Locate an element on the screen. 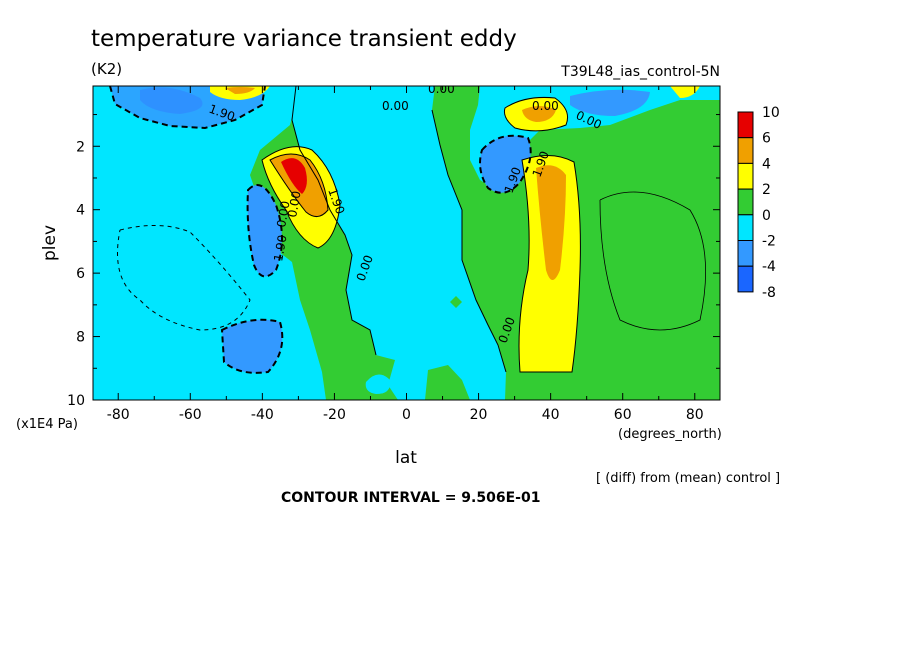 The width and height of the screenshot is (904, 654). colorbar-label: 4 is located at coordinates (766, 164).